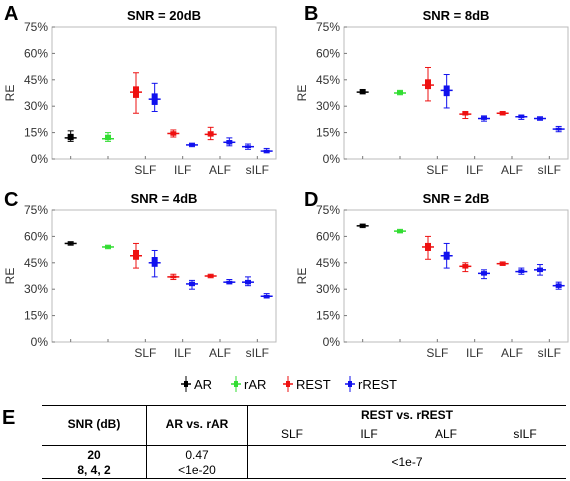 The width and height of the screenshot is (570, 481). I want to click on panel-c-ytick-label: 15%, so click(36, 316).